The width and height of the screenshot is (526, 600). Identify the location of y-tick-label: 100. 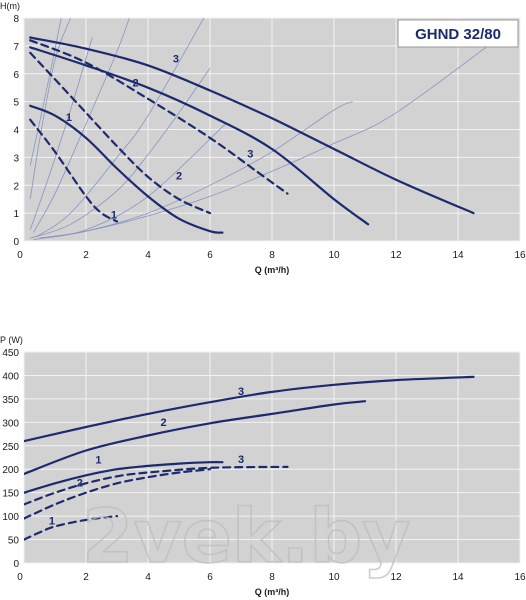
(10, 517).